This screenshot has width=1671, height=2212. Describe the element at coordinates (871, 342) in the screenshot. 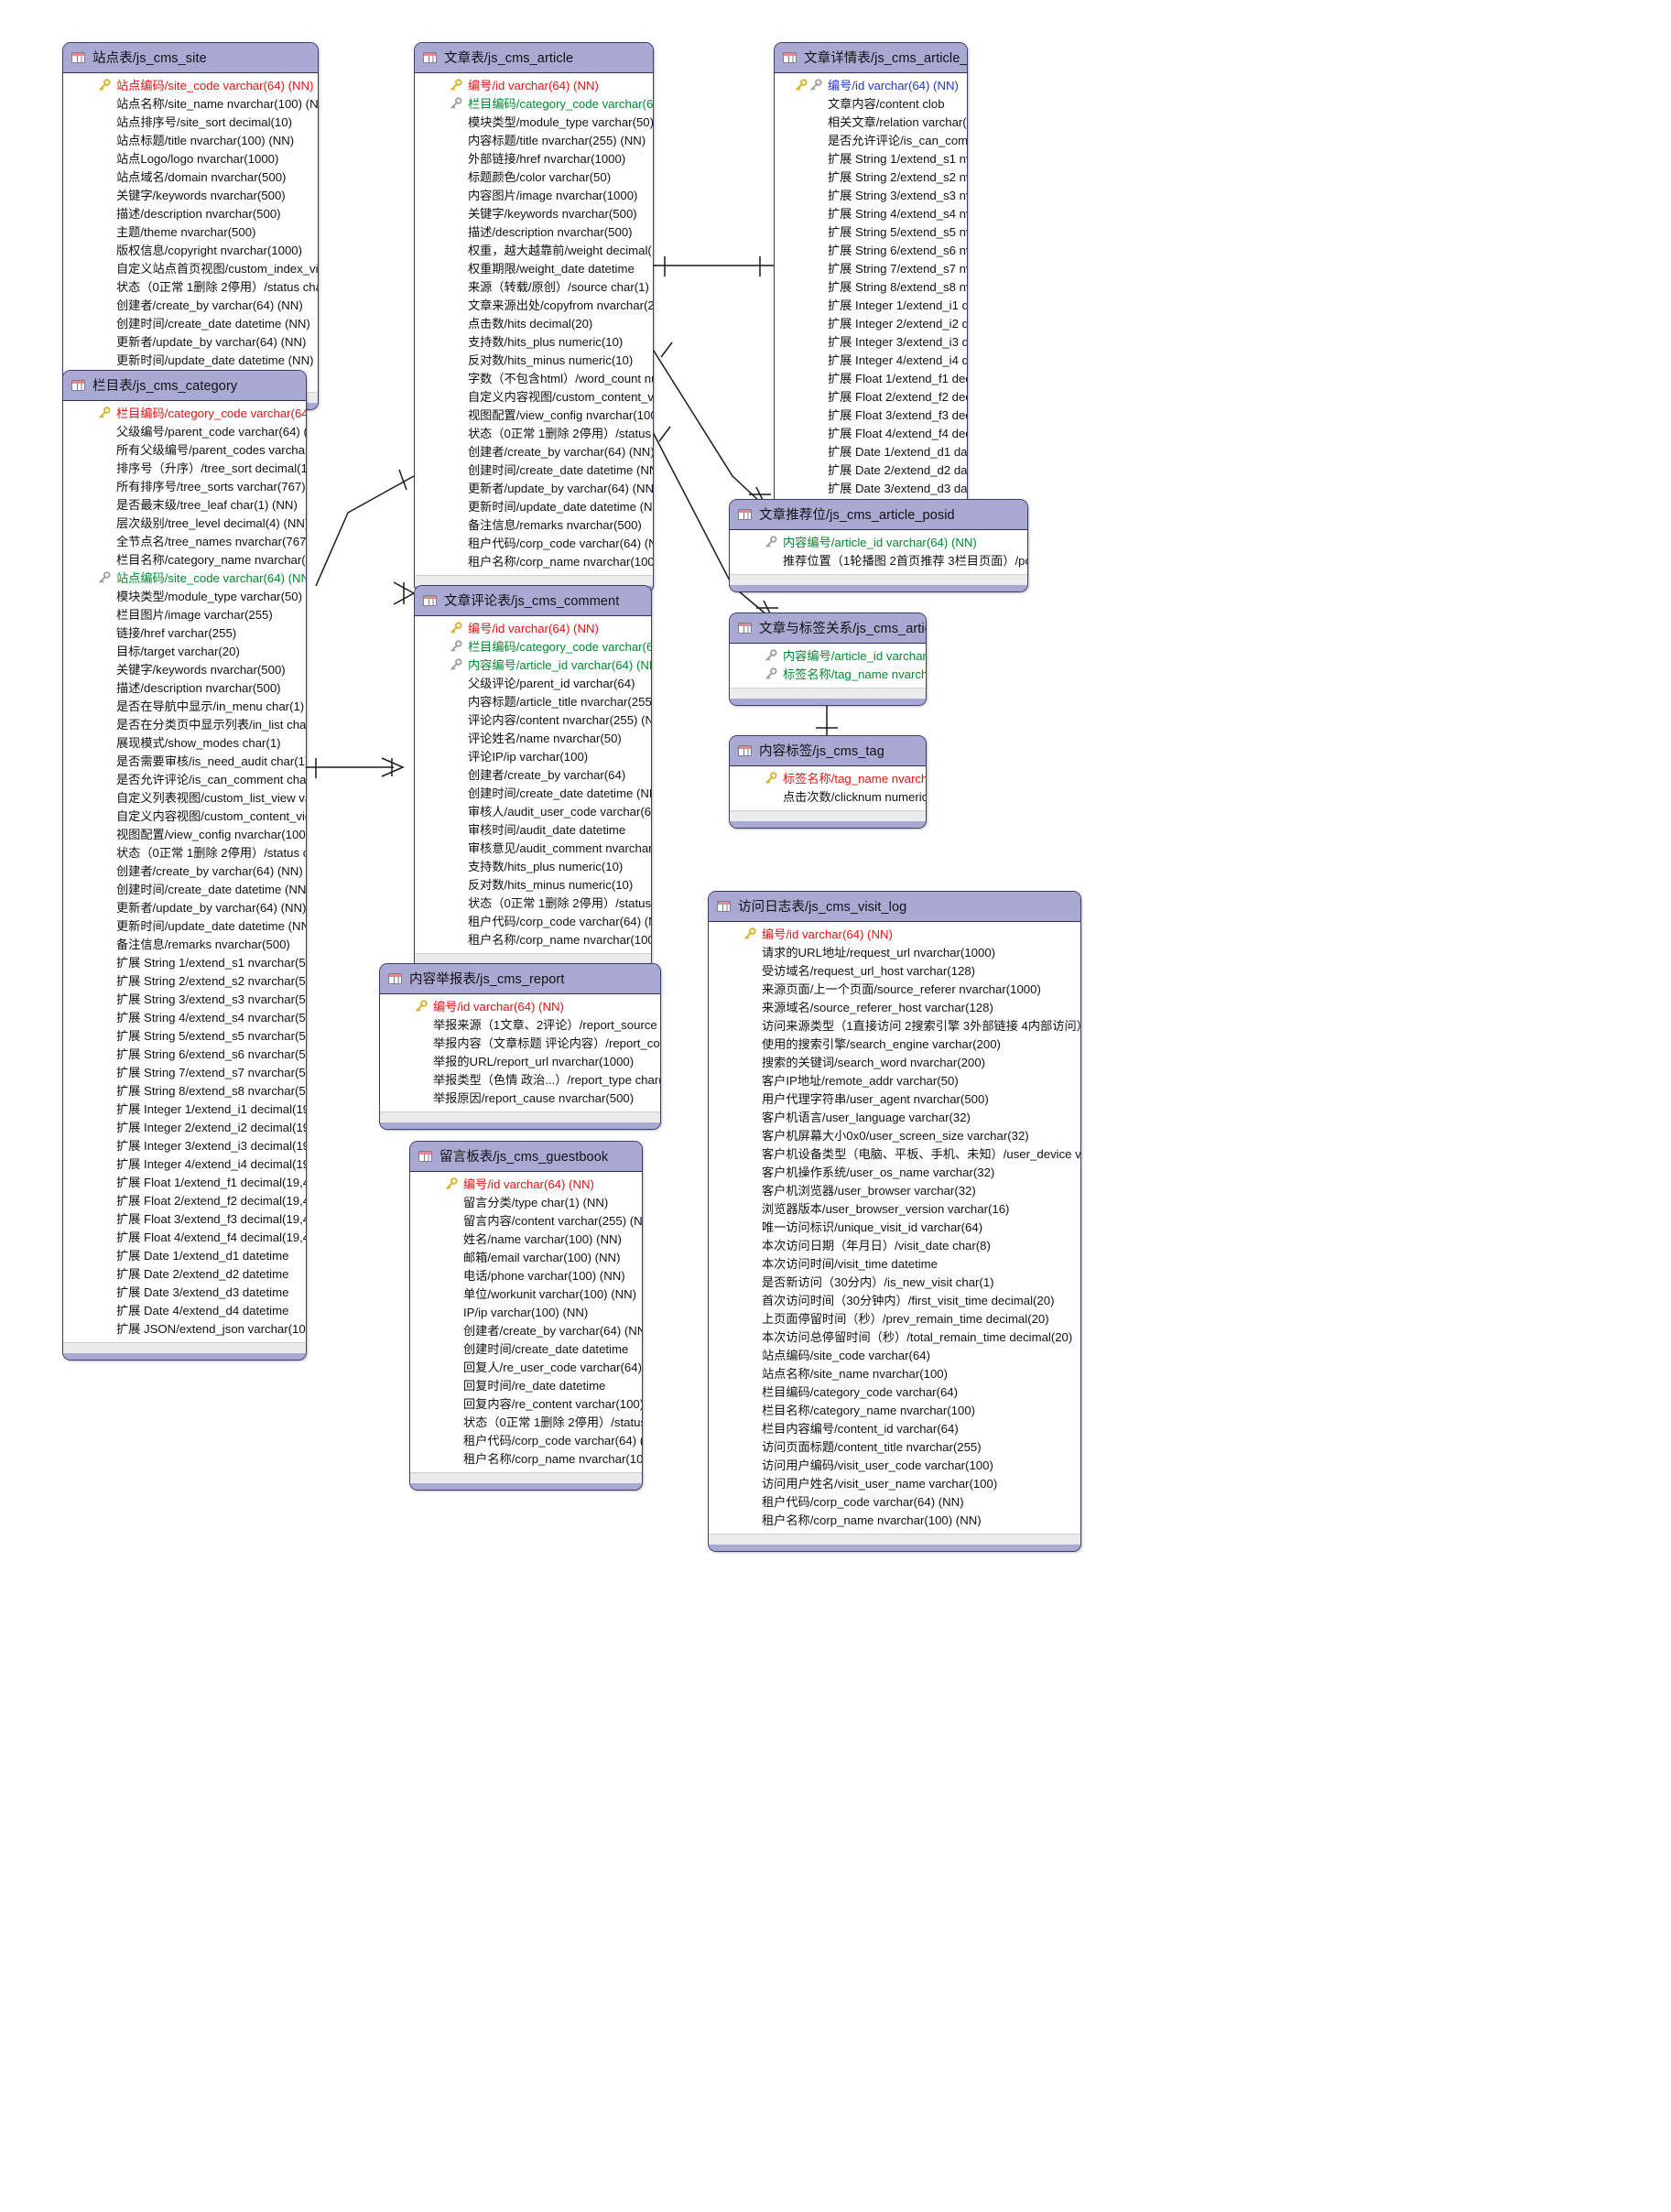

I see `column-row: 扩展 Integer 3/extend_i3 decimal(19)` at that location.